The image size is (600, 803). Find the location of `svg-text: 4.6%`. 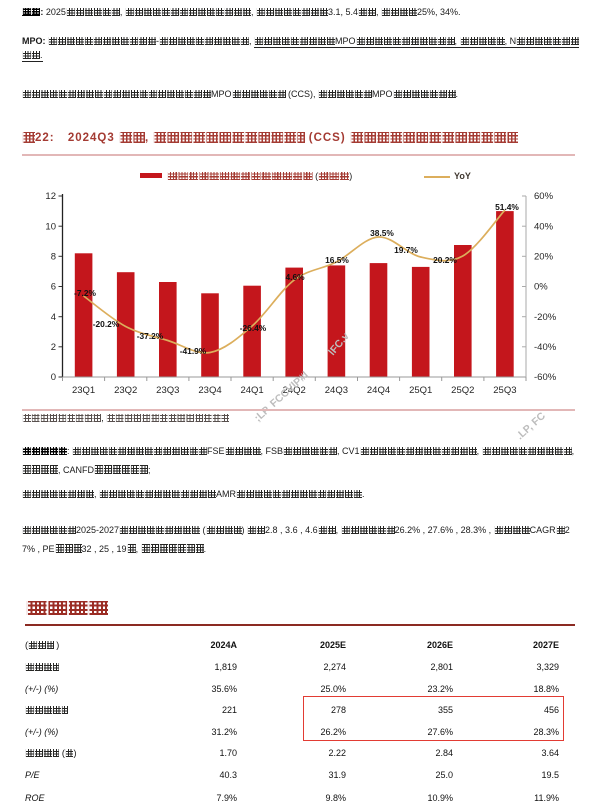

svg-text: 4.6% is located at coordinates (295, 277).